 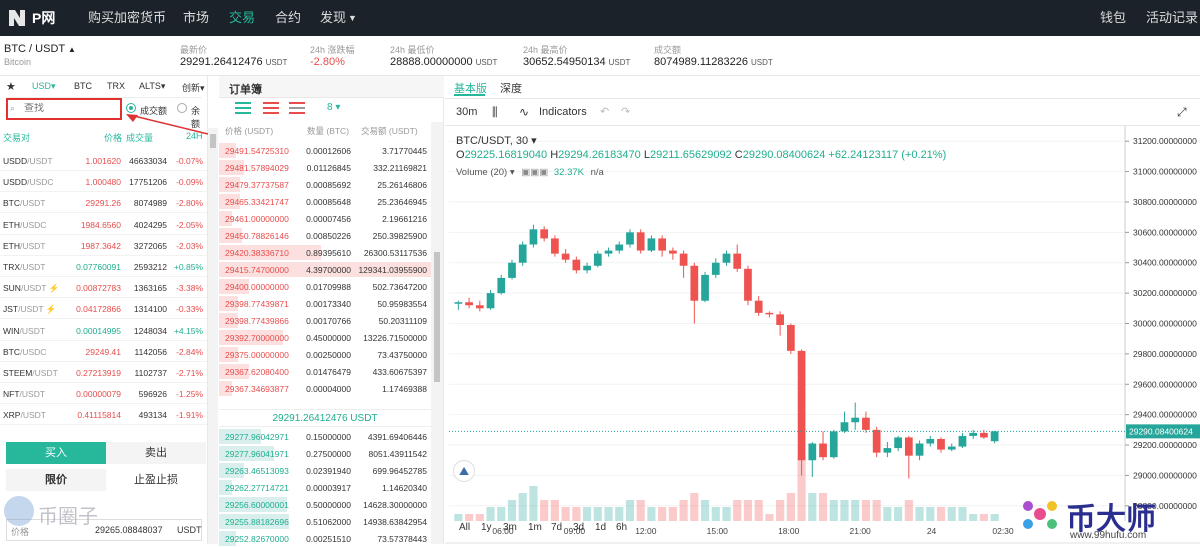 What do you see at coordinates (601, 527) in the screenshot?
I see `range-button: 1d` at bounding box center [601, 527].